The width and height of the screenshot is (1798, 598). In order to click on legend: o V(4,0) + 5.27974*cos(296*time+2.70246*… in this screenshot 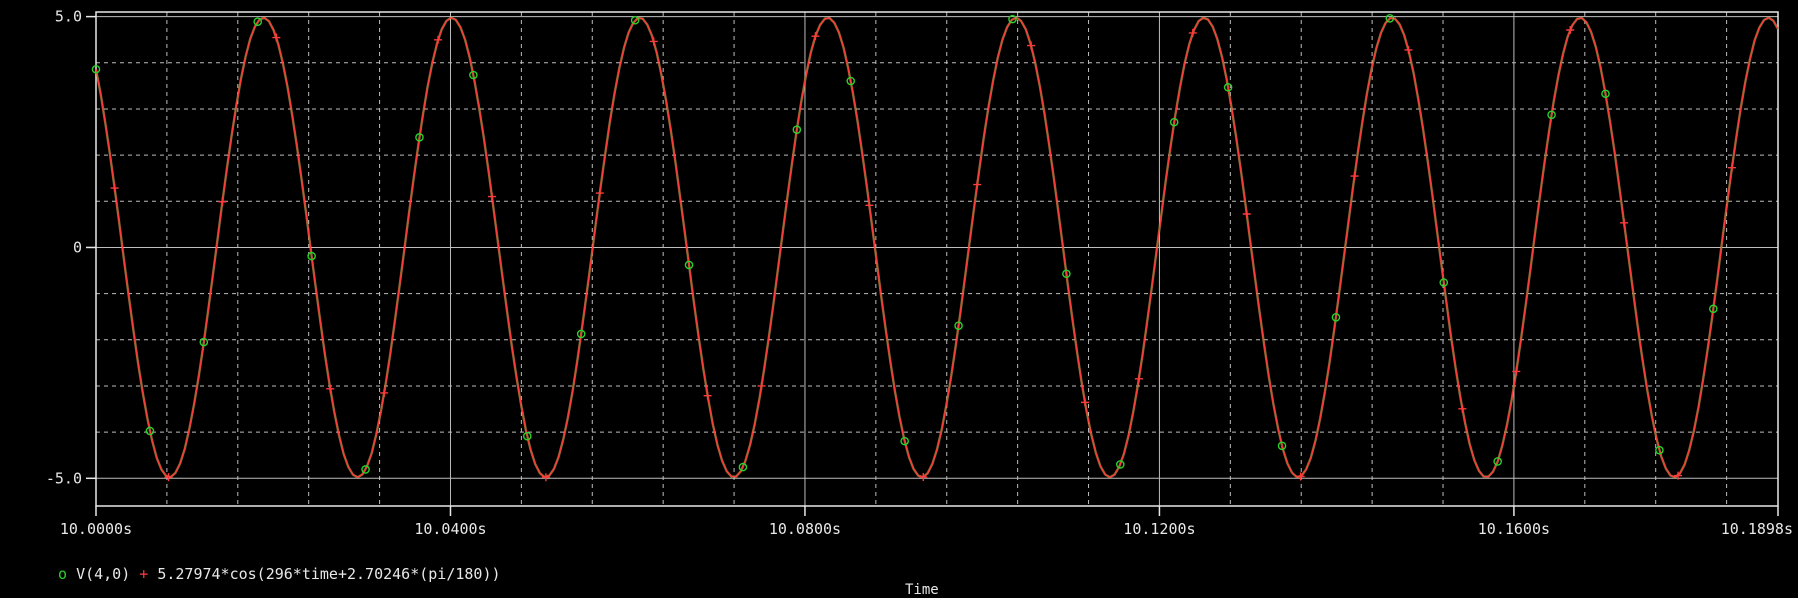, I will do `click(279, 574)`.